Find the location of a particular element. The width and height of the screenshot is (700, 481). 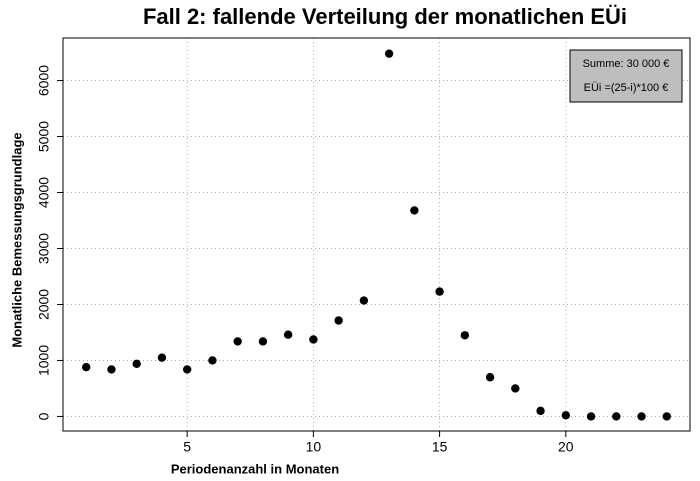

x-tick-label: 10 is located at coordinates (314, 447).